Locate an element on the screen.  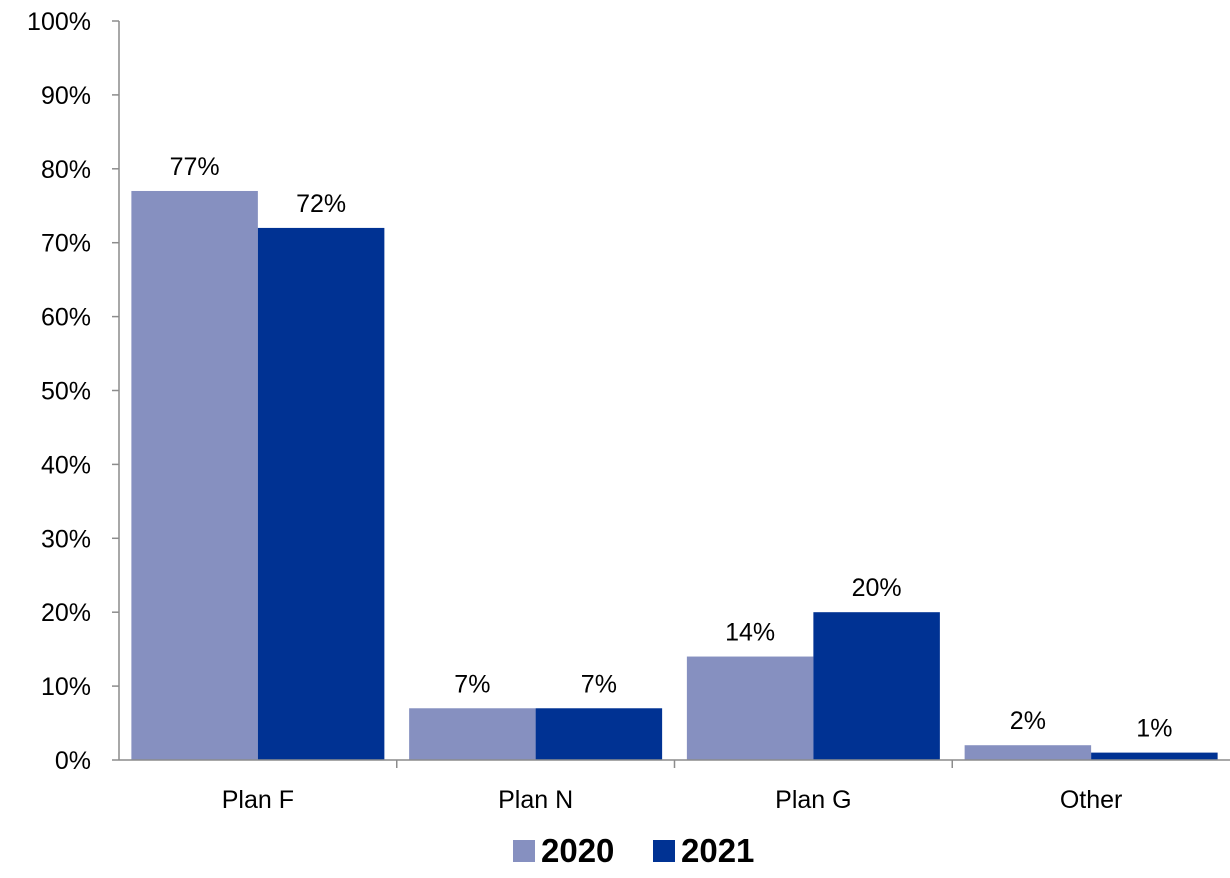
legend-label-2020: 2020 is located at coordinates (577, 850).